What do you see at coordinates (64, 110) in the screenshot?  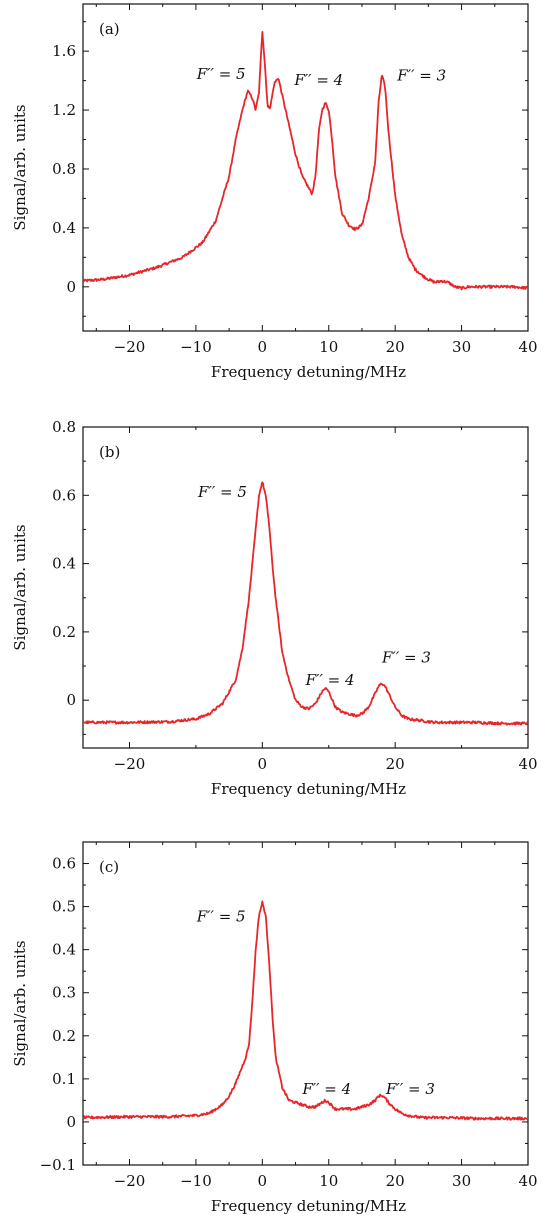 I see `y-tick-label: 1.2` at bounding box center [64, 110].